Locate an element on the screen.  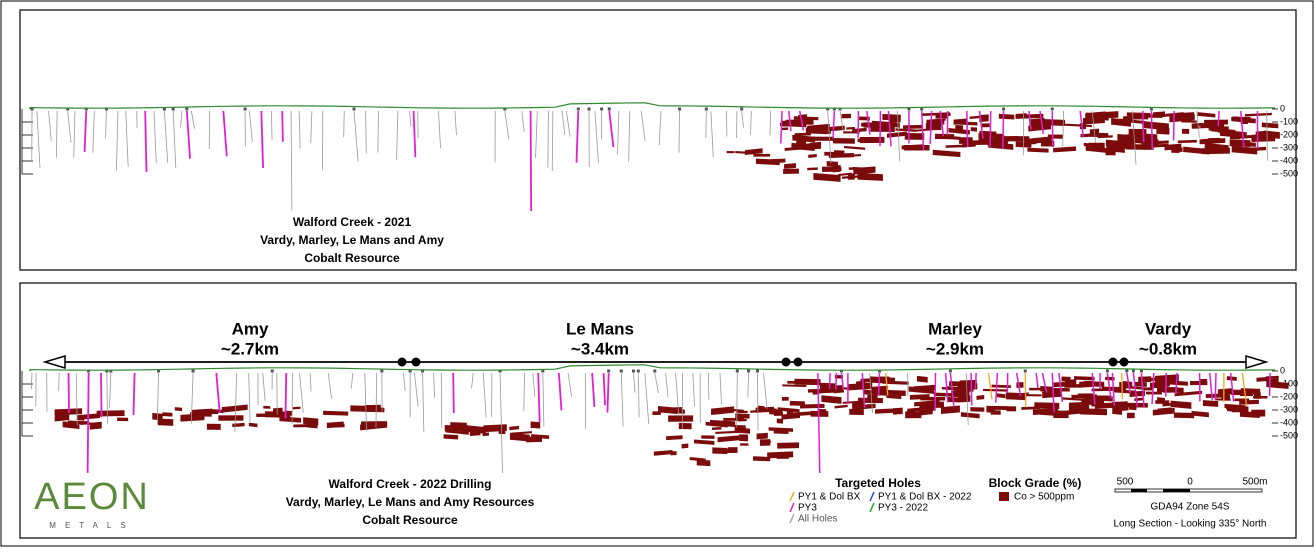
section-name: Marley is located at coordinates (955, 328).